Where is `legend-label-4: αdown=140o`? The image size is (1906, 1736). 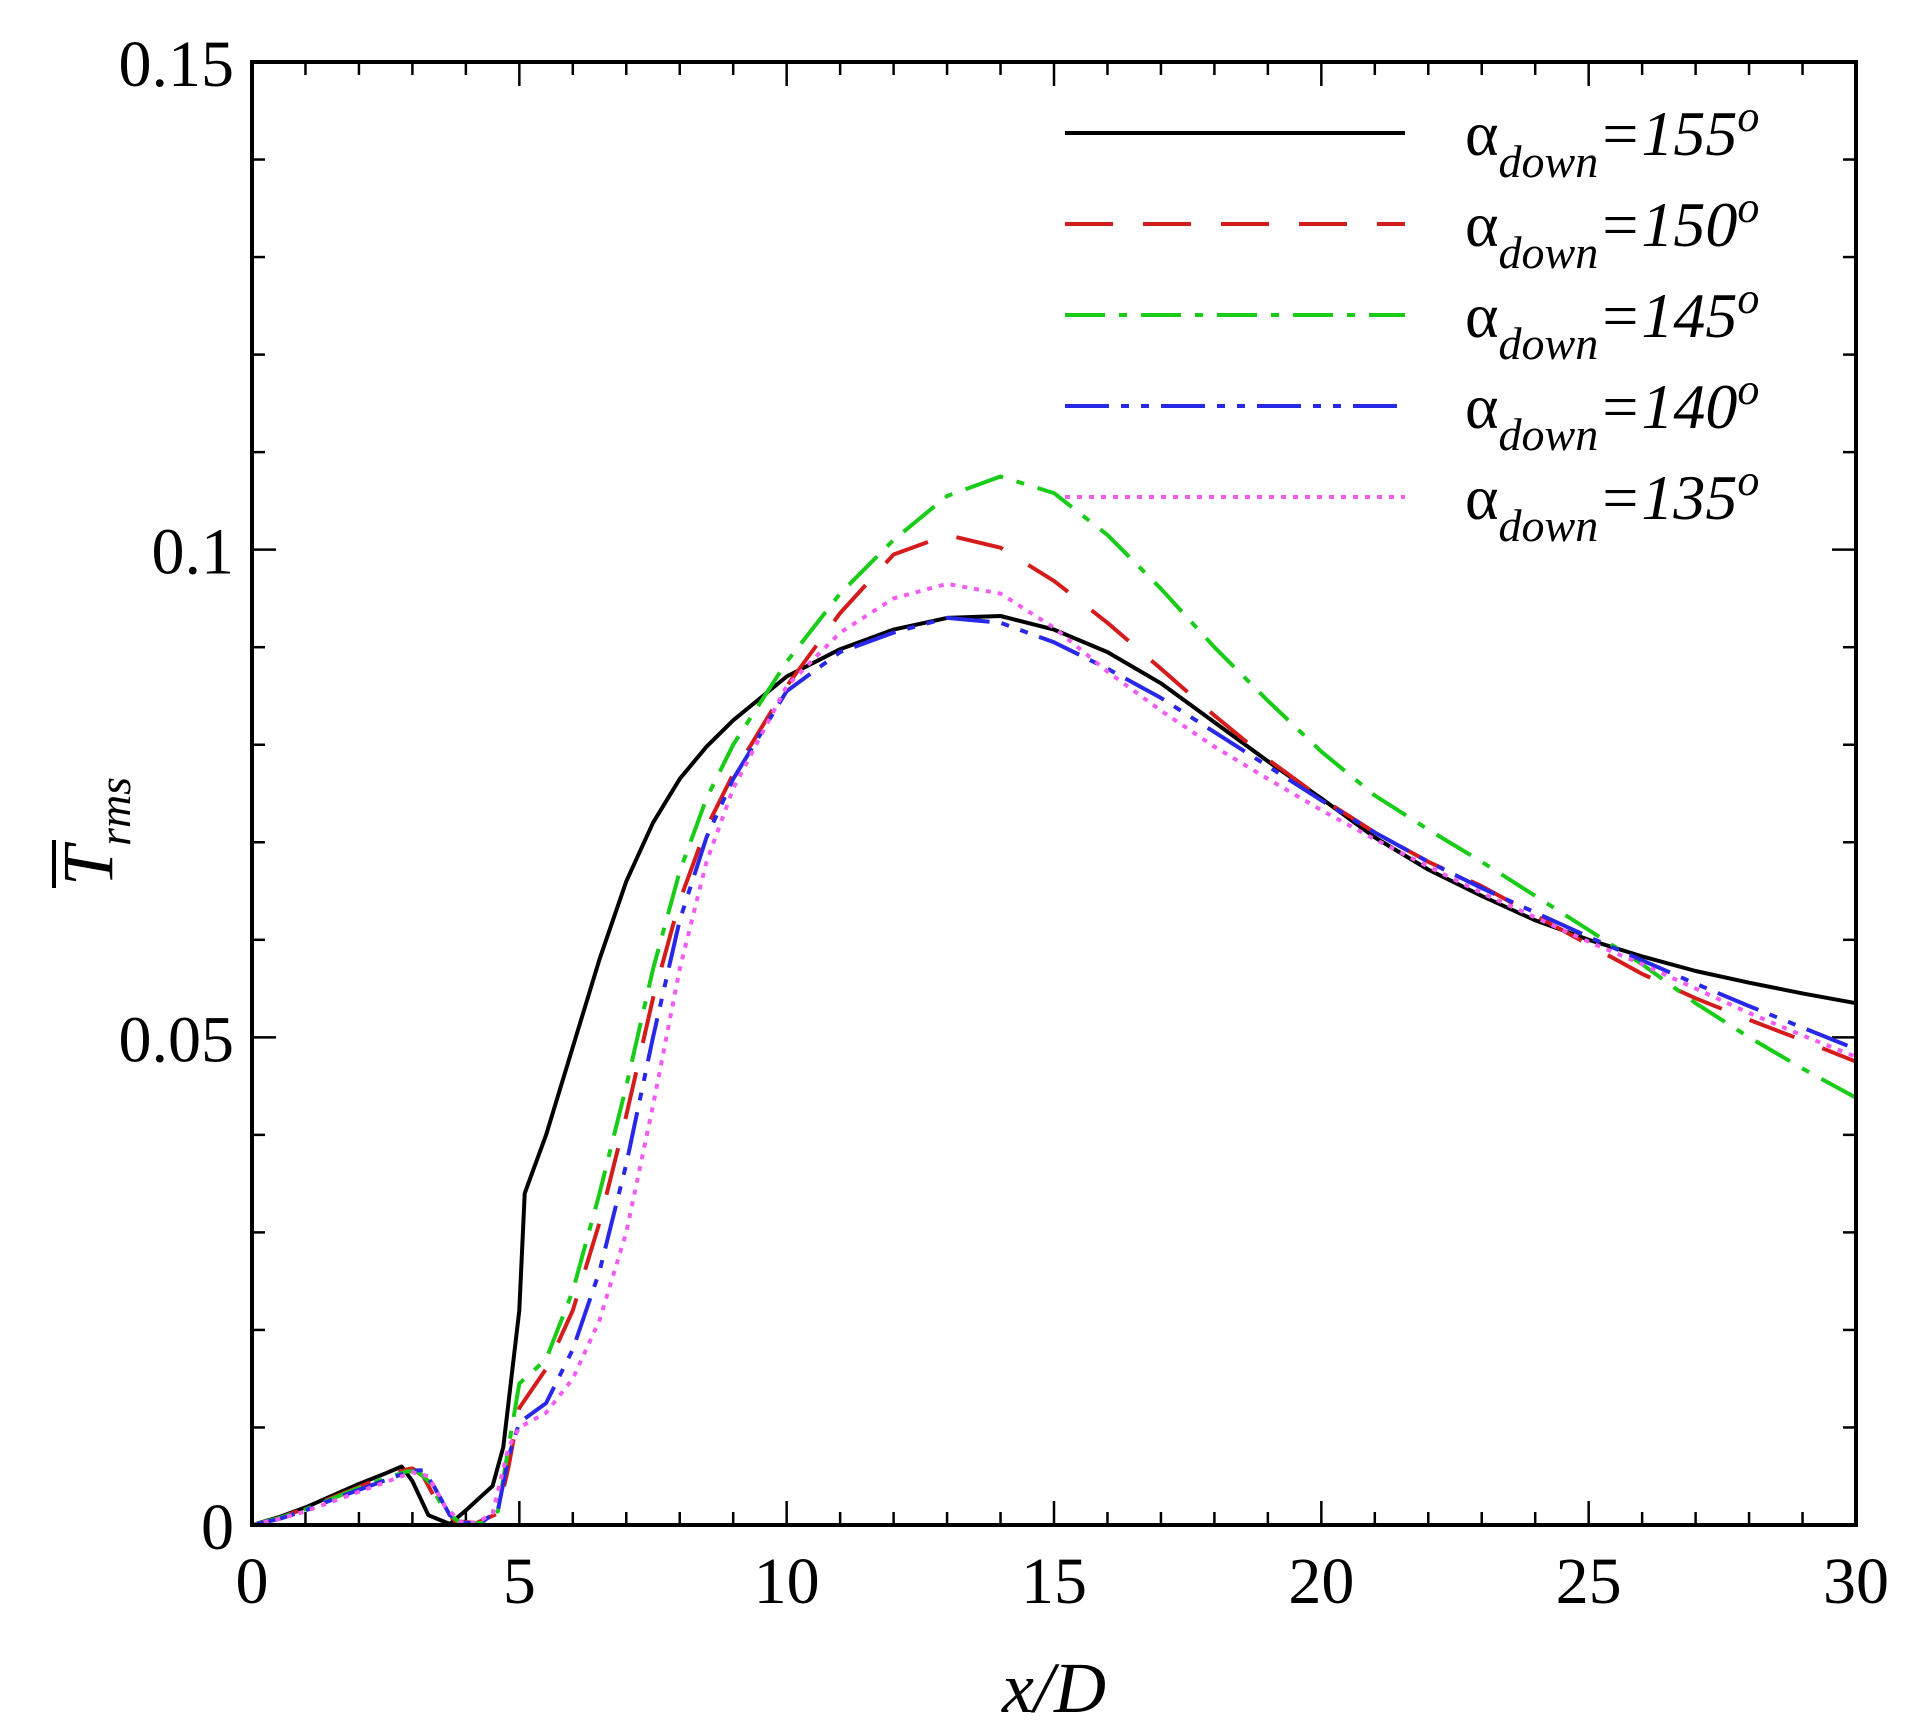
legend-label-4: αdown=140o is located at coordinates (1612, 412).